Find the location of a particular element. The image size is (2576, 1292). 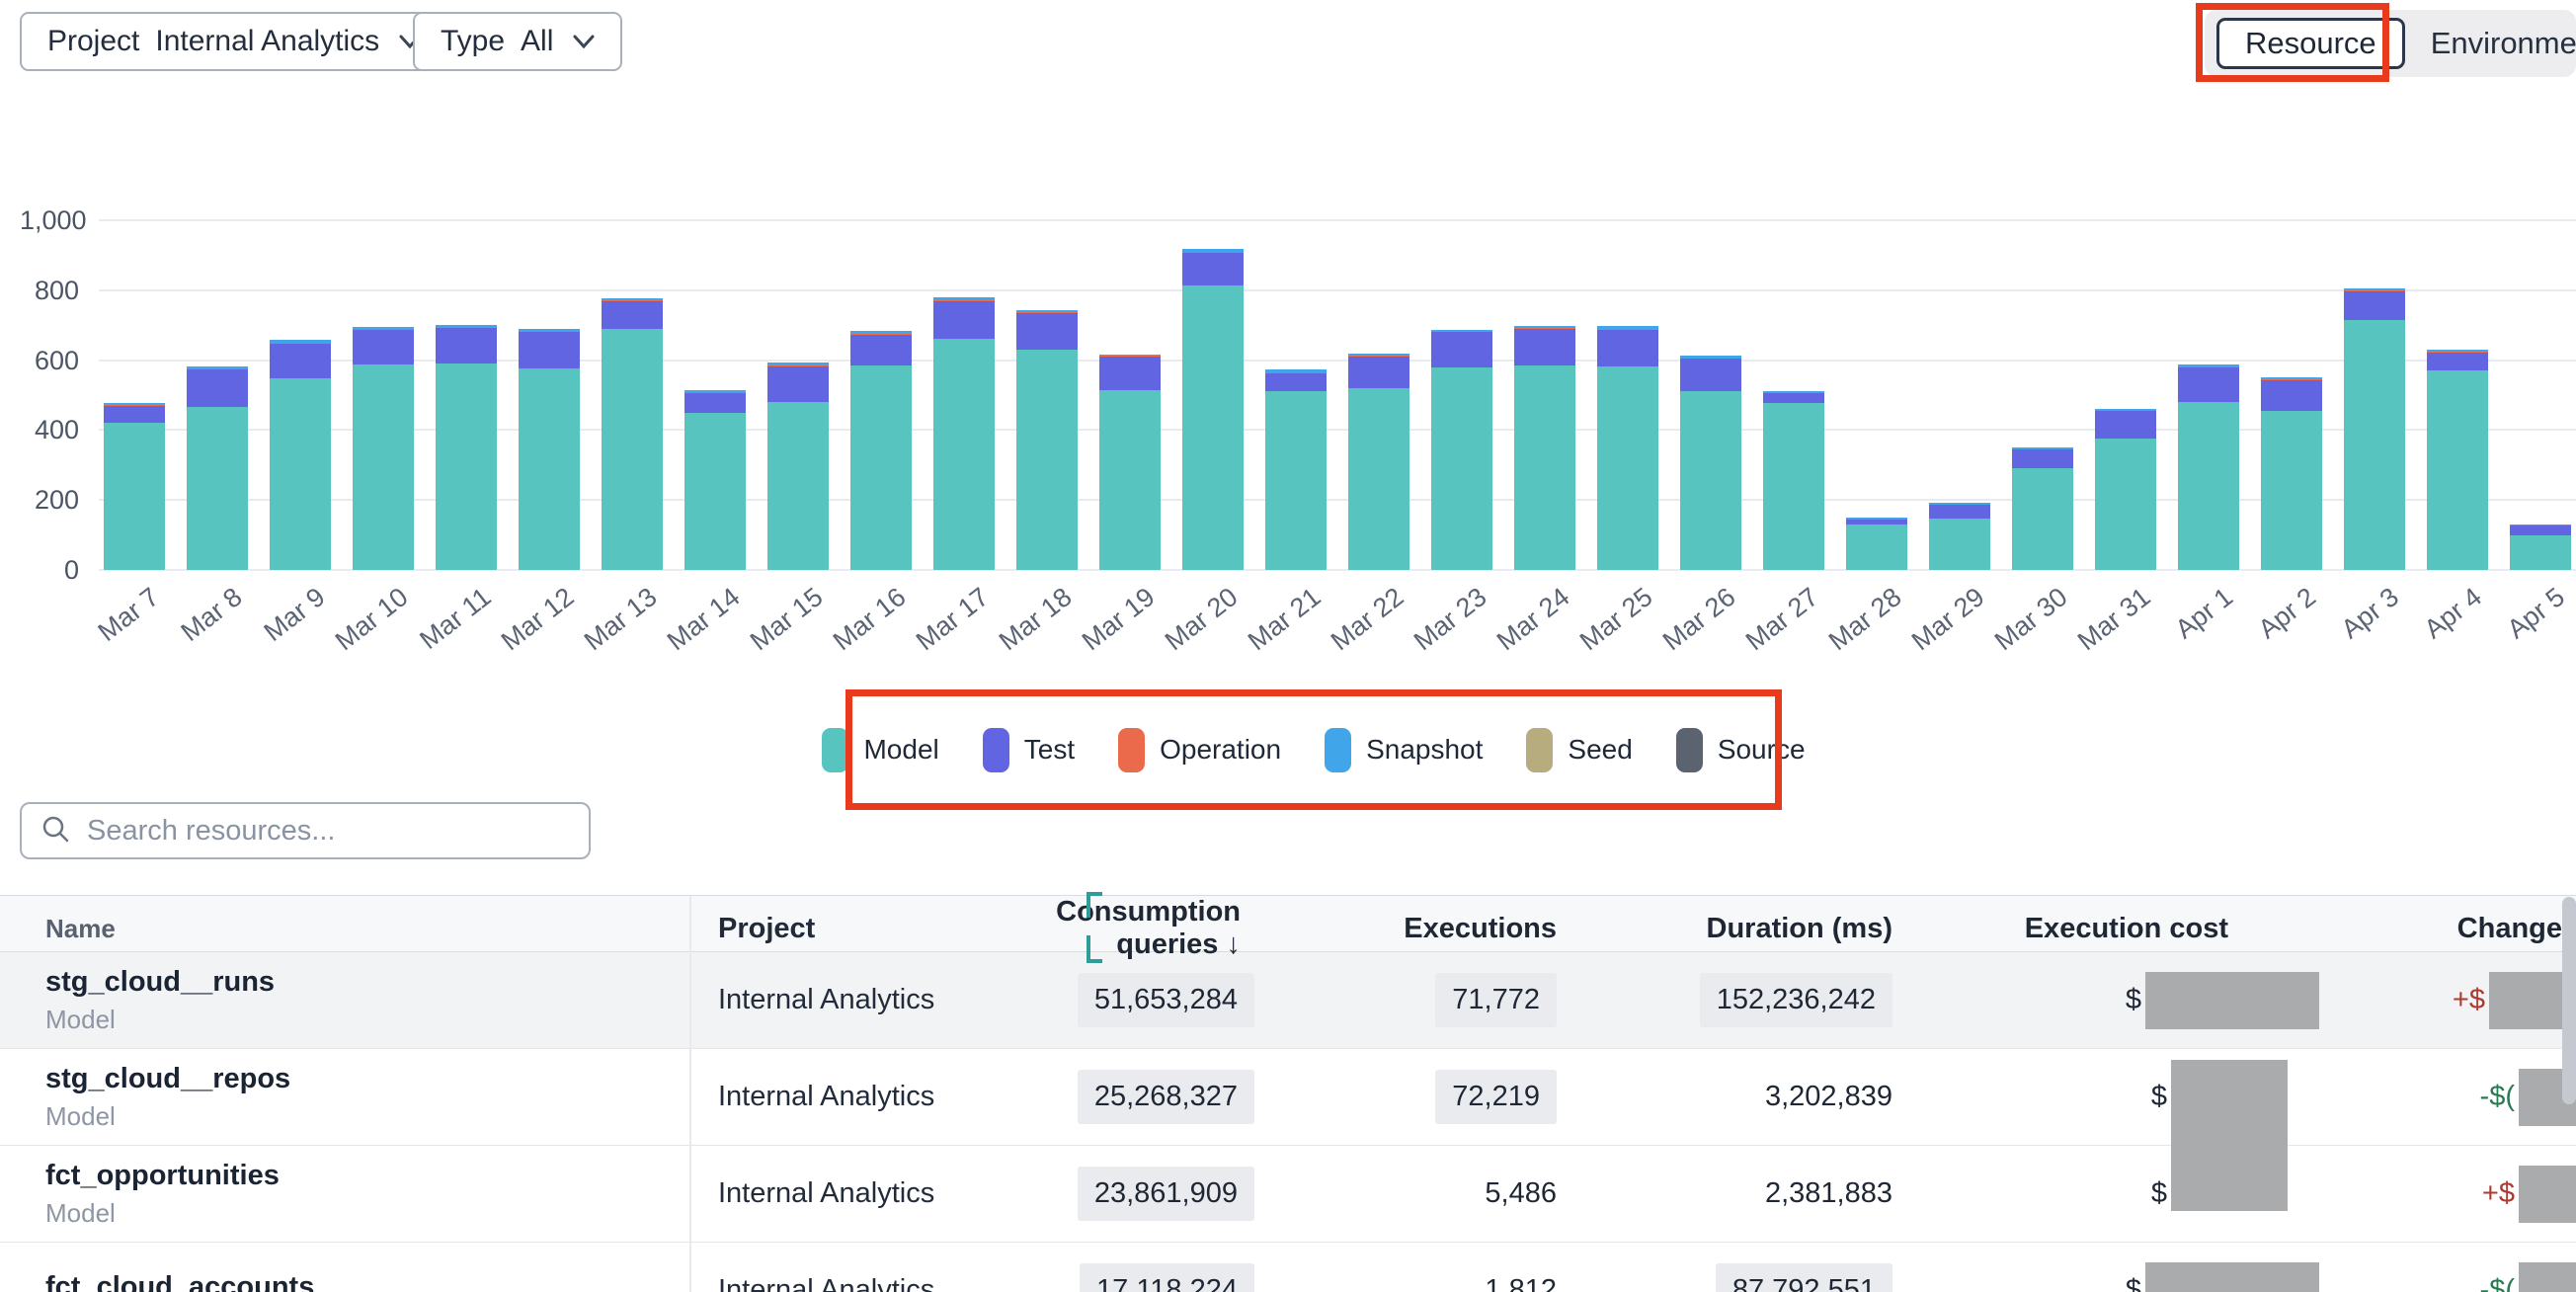

resource-name: stg_cloud__runs is located at coordinates (160, 981).